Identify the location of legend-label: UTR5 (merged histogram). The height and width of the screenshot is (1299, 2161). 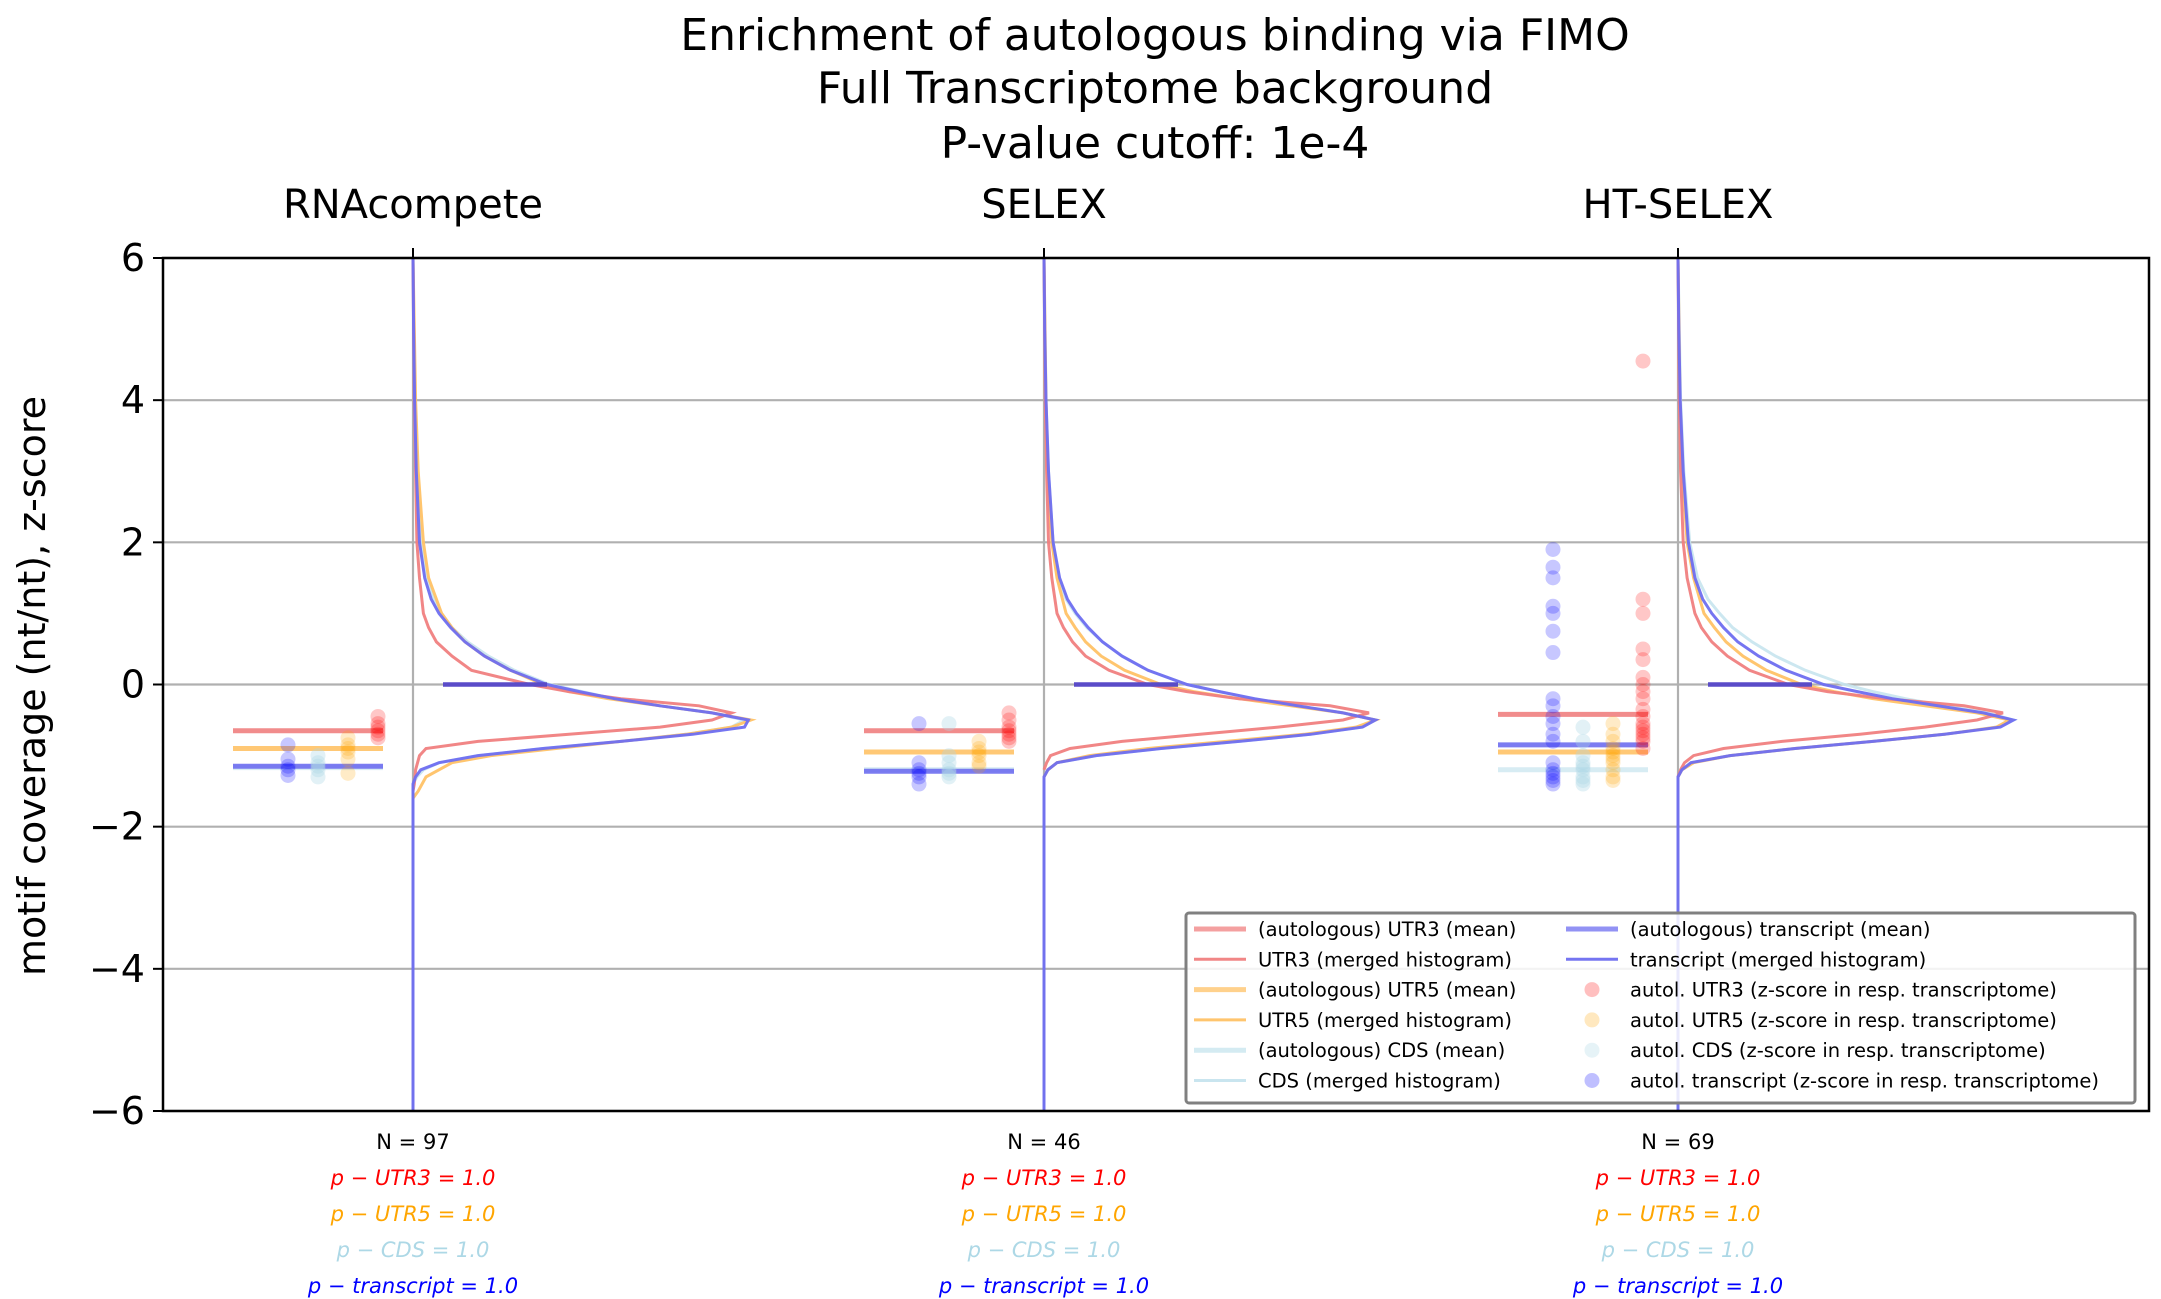
(1385, 1020).